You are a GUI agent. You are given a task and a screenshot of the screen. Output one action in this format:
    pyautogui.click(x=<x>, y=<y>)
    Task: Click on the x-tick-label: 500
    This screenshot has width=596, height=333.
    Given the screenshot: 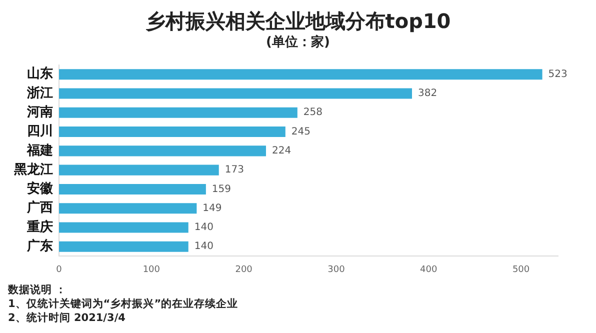 What is the action you would take?
    pyautogui.click(x=521, y=269)
    